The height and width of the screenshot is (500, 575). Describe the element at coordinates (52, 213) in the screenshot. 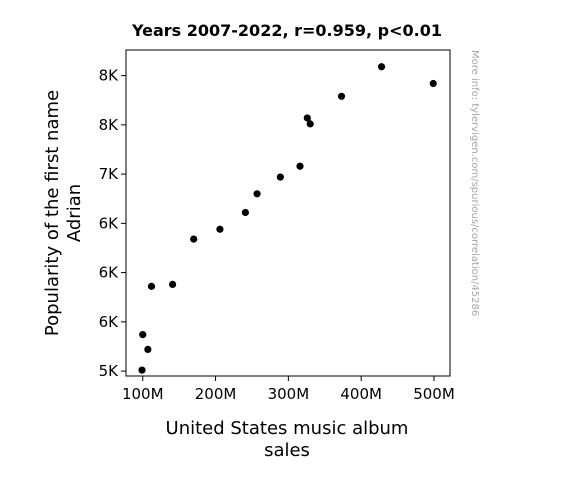

I see `y-axis-label-line-1: Popularity of the first name` at that location.